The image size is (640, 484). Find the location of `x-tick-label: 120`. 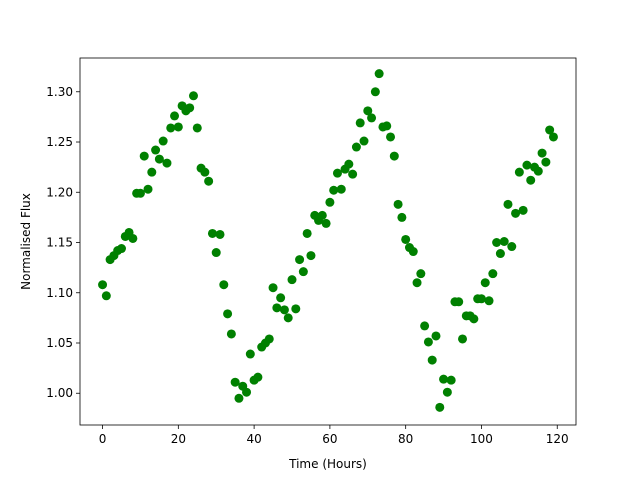

x-tick-label: 120 is located at coordinates (557, 439).